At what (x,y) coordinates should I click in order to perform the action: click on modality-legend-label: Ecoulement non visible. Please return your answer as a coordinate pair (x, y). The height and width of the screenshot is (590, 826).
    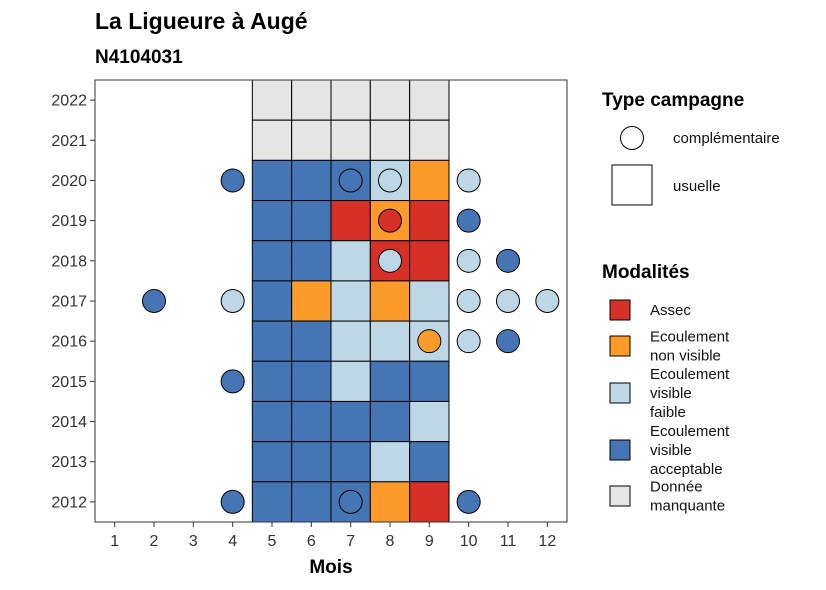
    Looking at the image, I should click on (690, 347).